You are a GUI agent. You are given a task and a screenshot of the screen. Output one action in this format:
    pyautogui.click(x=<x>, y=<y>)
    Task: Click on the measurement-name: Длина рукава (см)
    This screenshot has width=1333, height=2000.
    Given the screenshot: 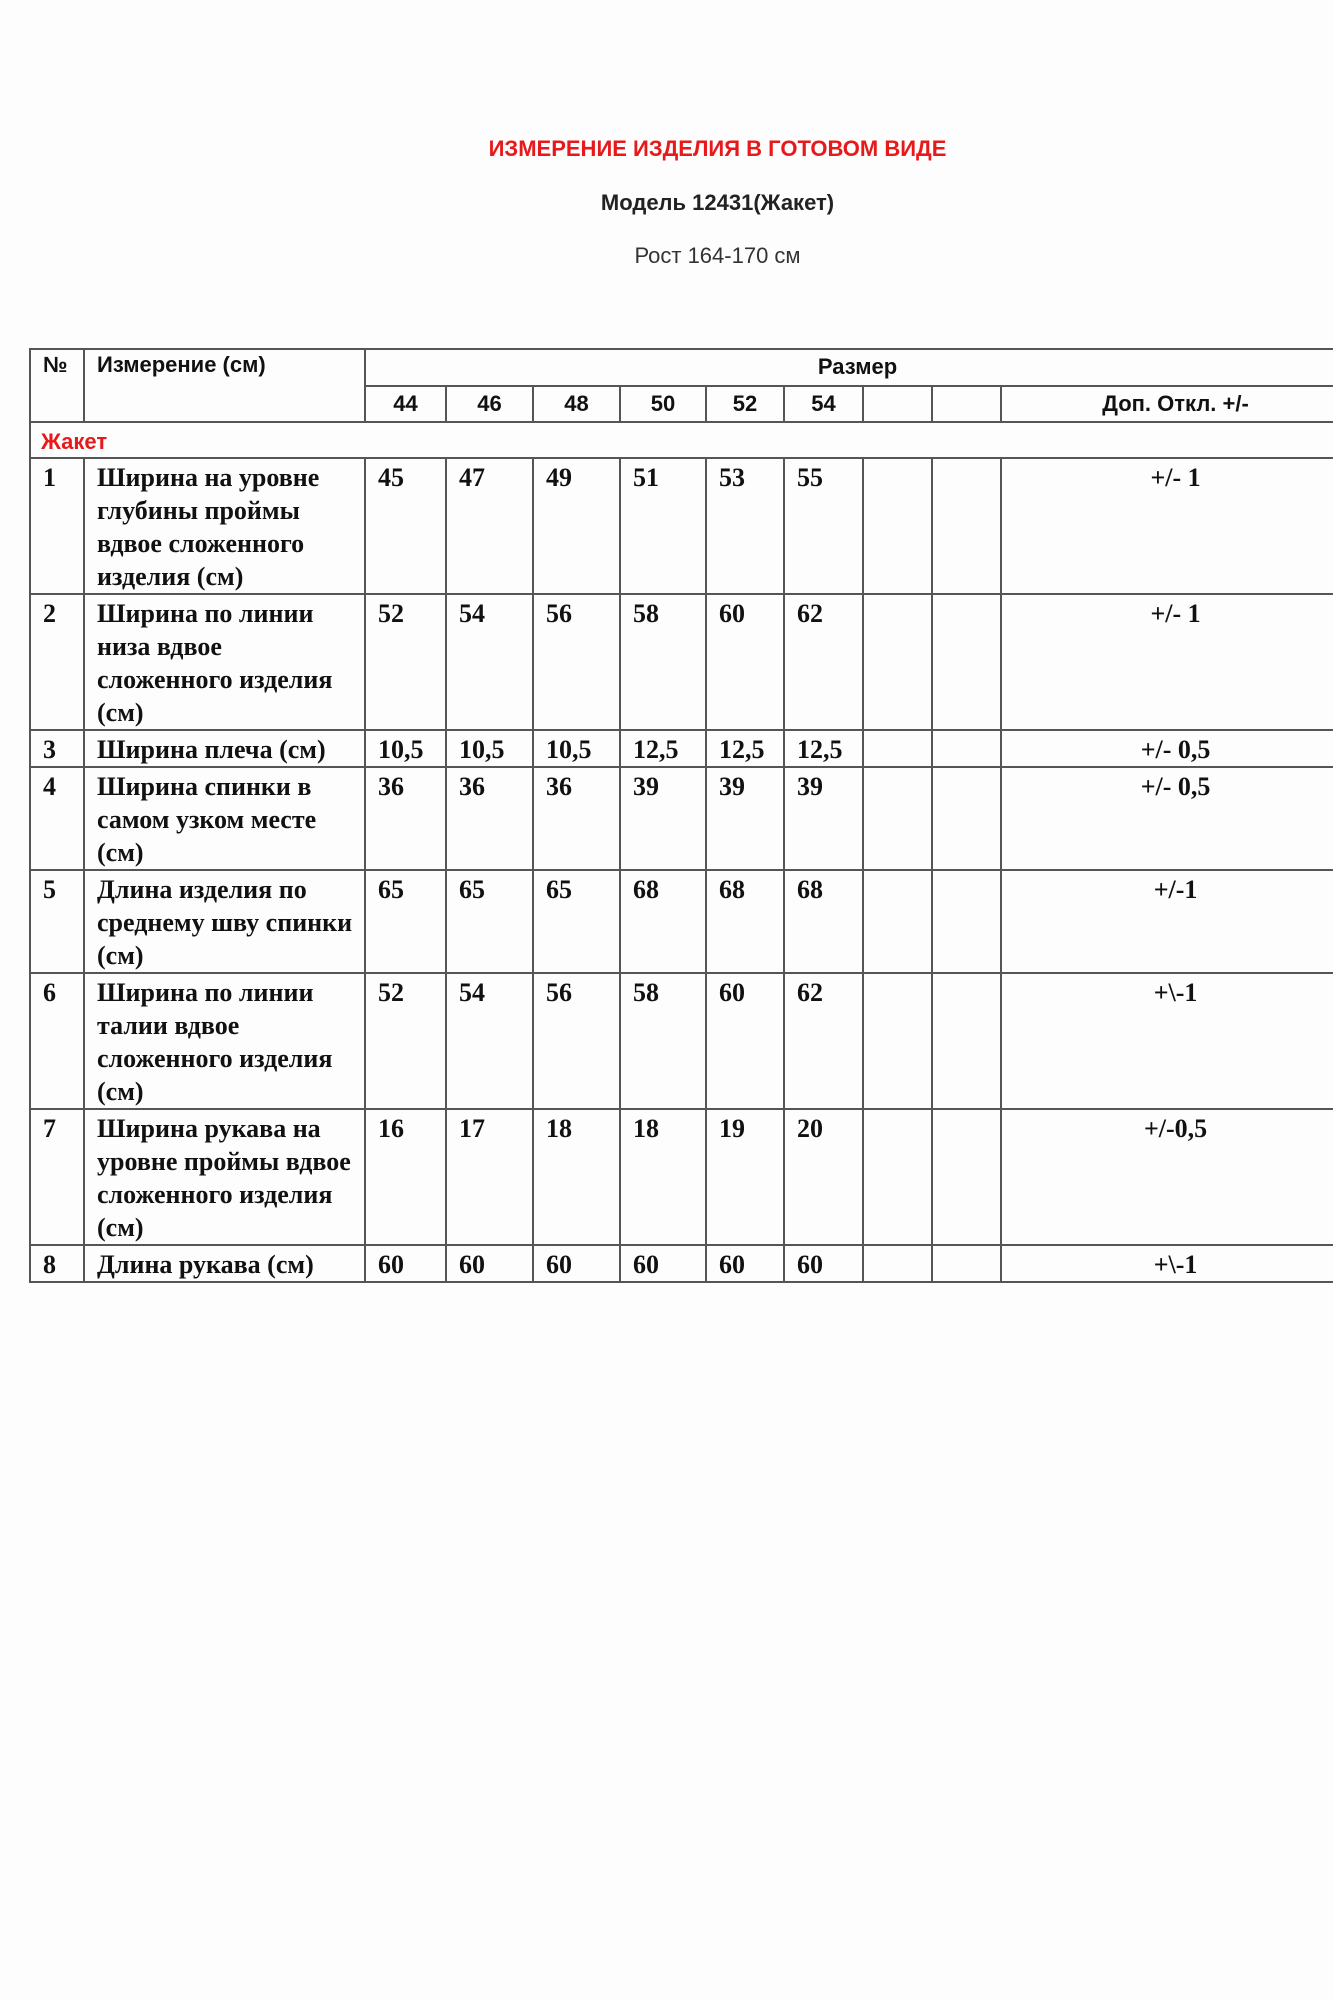 What is the action you would take?
    pyautogui.click(x=224, y=1263)
    